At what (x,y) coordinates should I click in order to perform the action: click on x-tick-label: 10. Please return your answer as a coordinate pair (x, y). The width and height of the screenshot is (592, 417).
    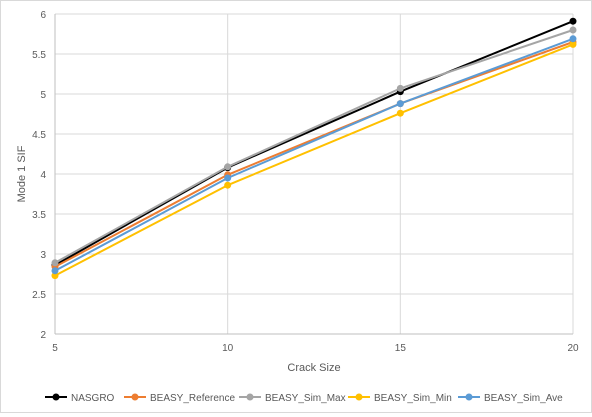
    Looking at the image, I should click on (228, 348).